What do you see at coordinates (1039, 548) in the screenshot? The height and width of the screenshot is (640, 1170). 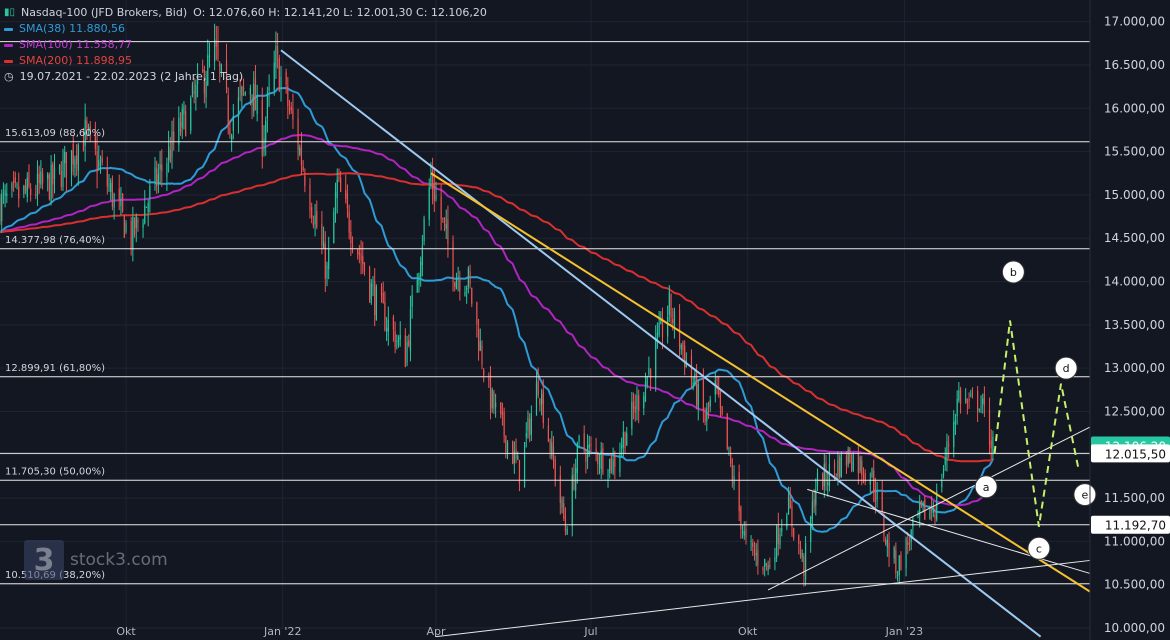 I see `wave-label-c: c` at bounding box center [1039, 548].